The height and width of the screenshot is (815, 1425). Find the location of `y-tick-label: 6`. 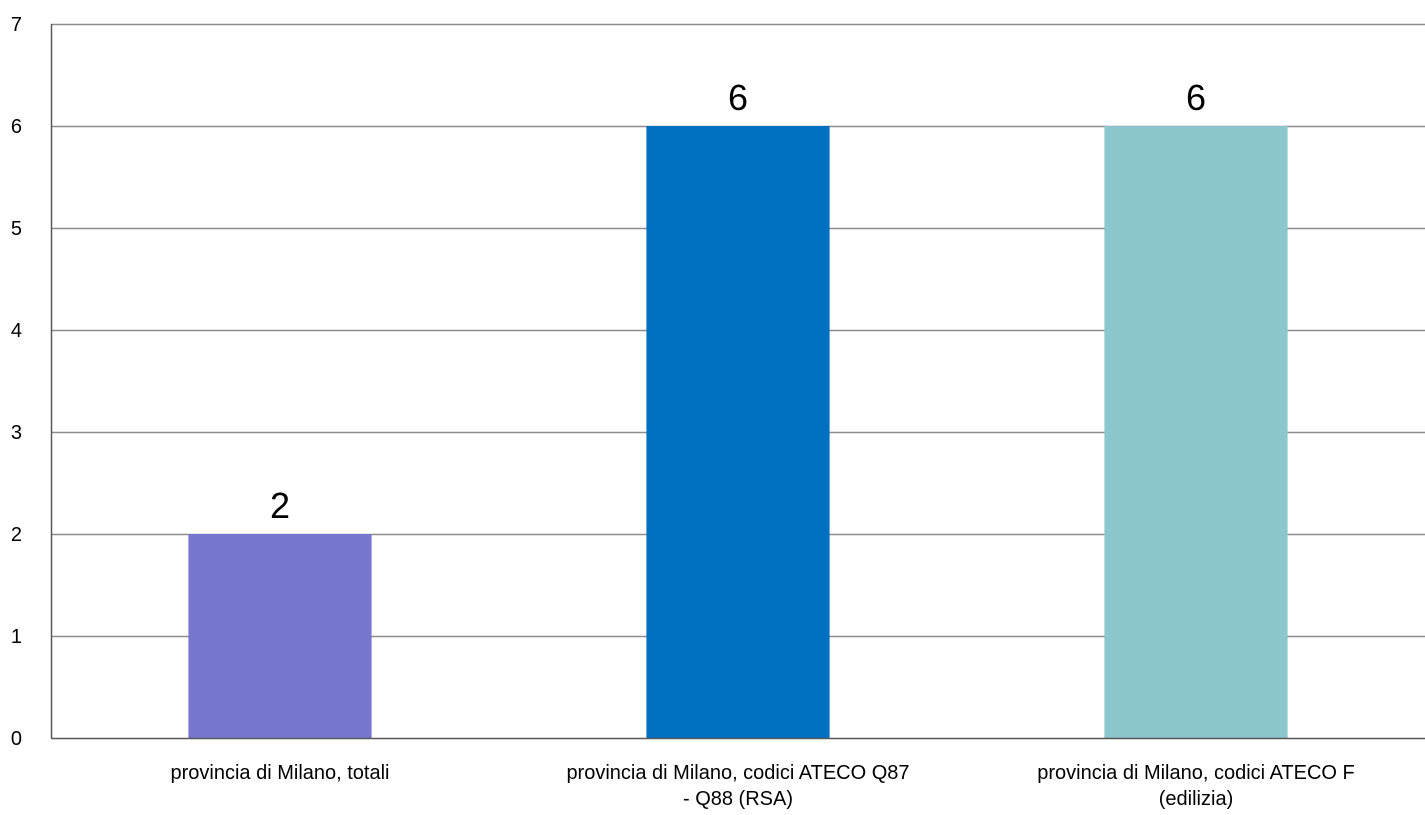

y-tick-label: 6 is located at coordinates (16, 127).